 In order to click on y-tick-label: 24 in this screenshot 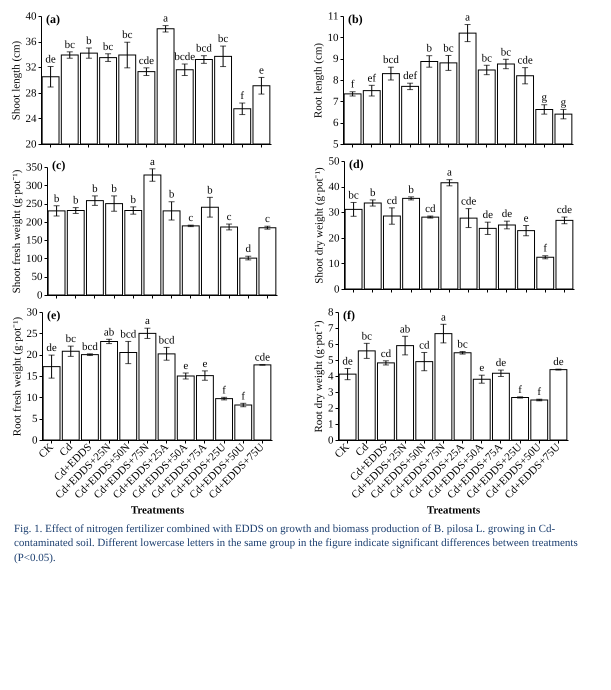, I will do `click(31, 118)`.